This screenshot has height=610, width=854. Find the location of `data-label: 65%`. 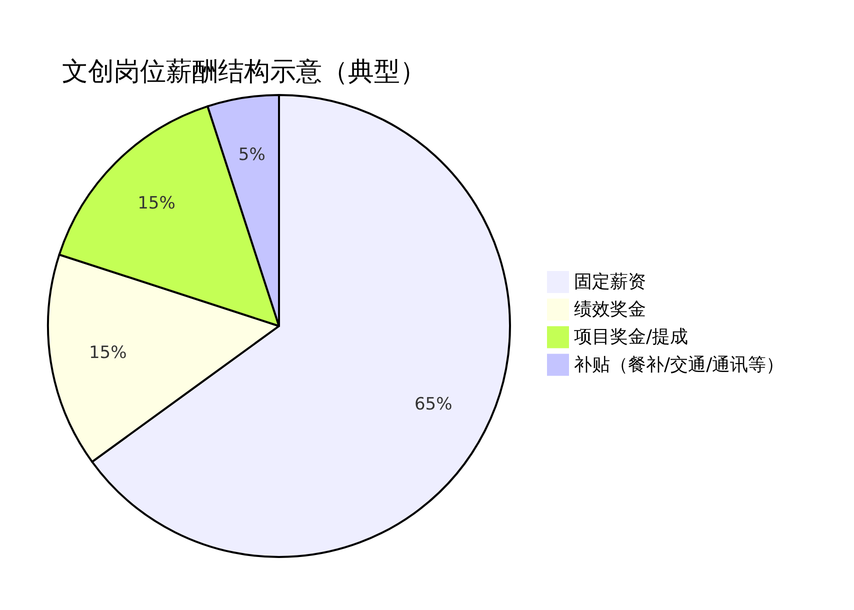

data-label: 65% is located at coordinates (433, 404).